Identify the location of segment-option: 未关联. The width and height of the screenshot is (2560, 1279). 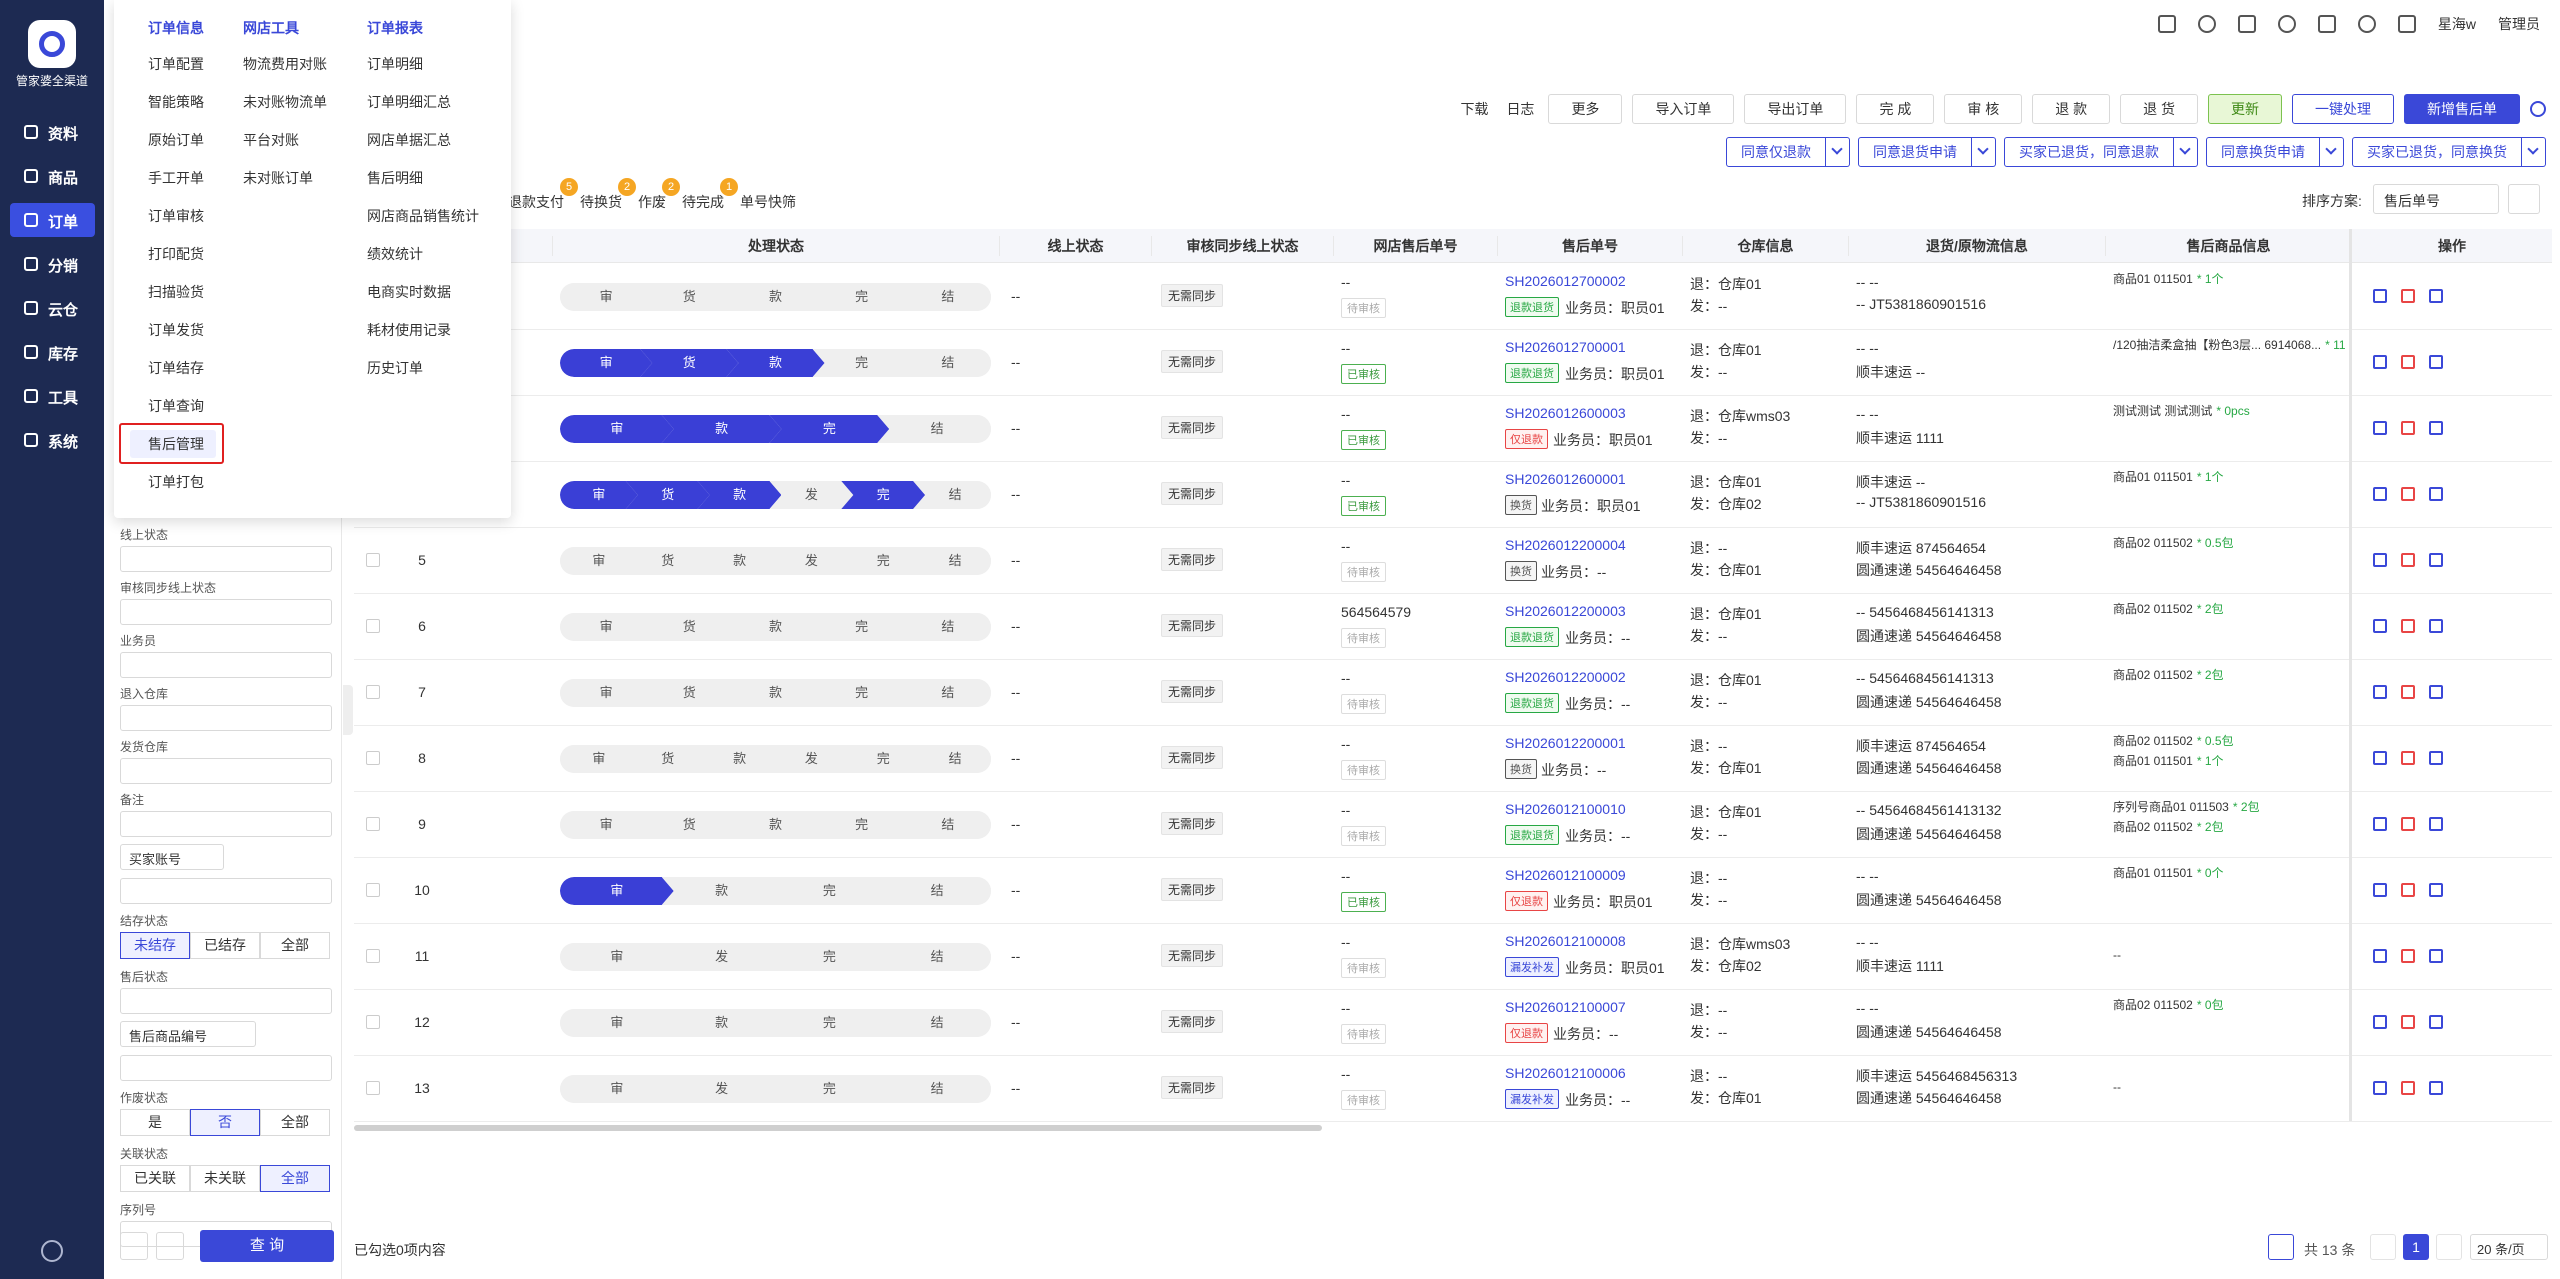
(225, 1178).